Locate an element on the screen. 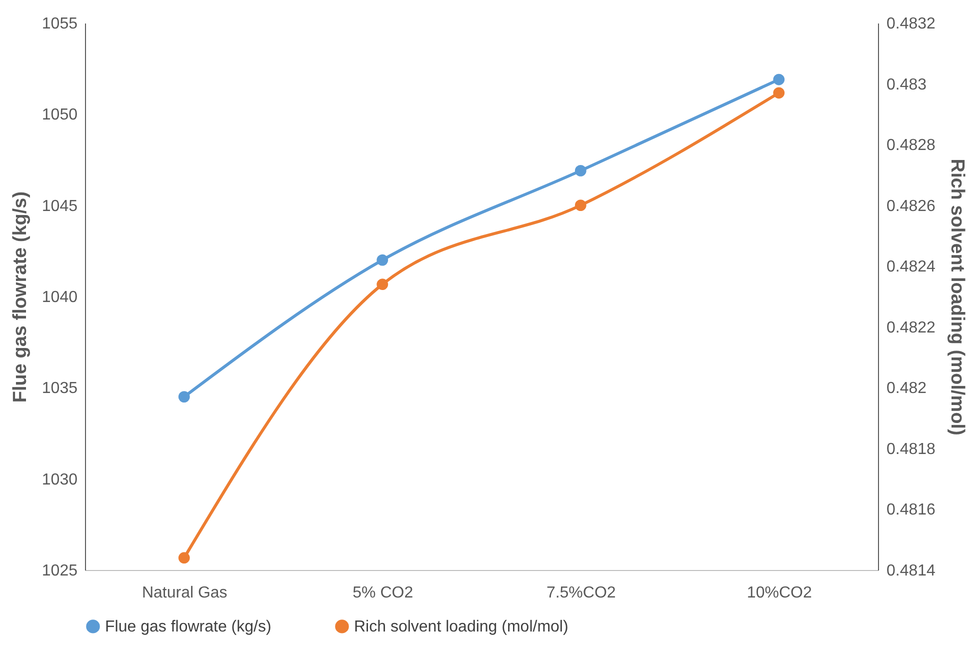  y2-axis-title: Rich solvent loading (mol/mol) is located at coordinates (957, 297).